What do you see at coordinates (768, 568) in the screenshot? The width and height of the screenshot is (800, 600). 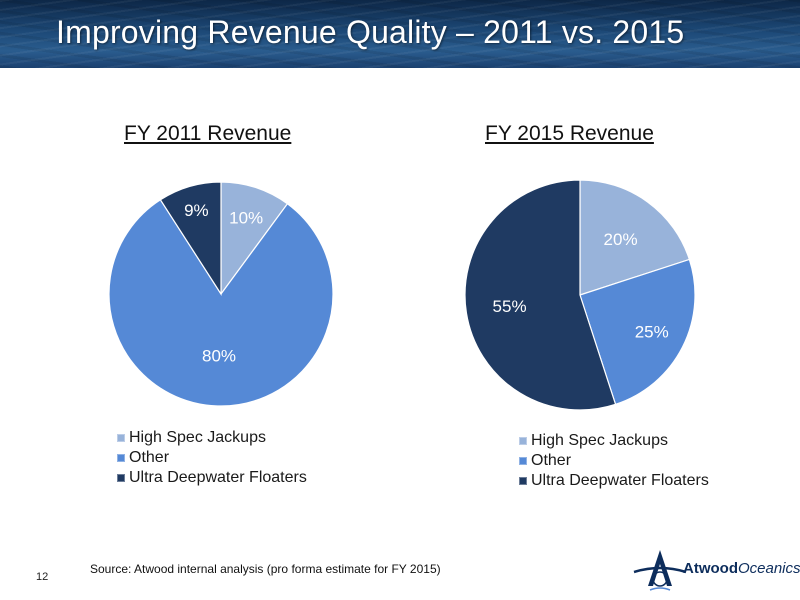 I see `logo-name-suffix: Oceanics` at bounding box center [768, 568].